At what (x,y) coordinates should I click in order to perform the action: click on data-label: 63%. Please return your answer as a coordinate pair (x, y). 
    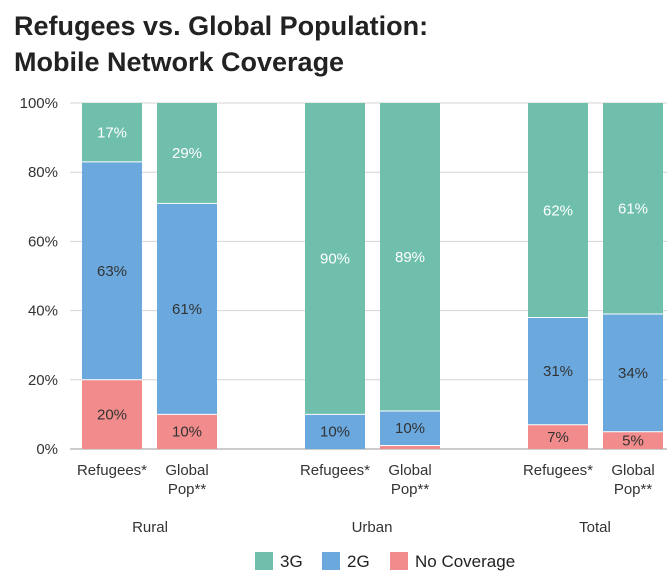
    Looking at the image, I should click on (112, 271).